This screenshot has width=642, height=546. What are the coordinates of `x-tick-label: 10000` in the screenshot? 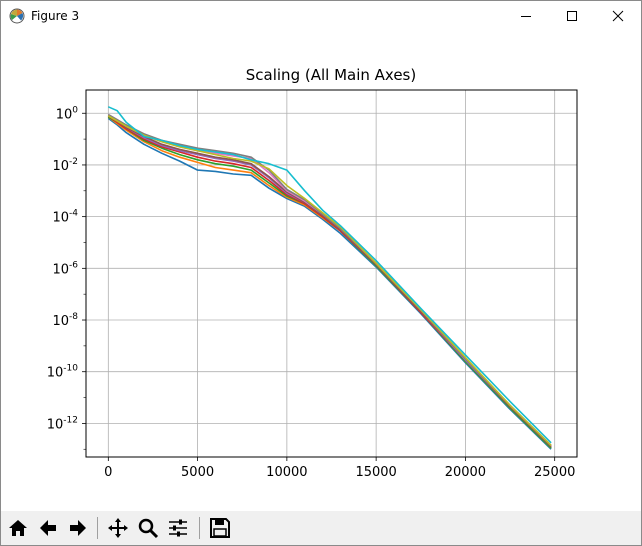 It's located at (286, 472).